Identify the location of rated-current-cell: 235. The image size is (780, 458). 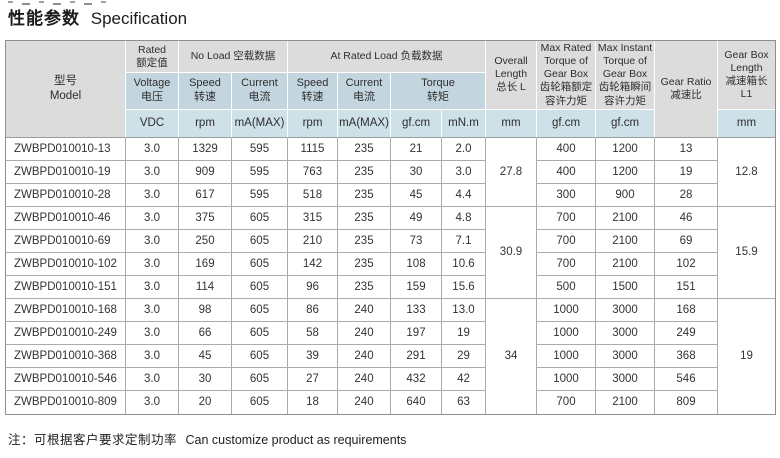
(364, 218).